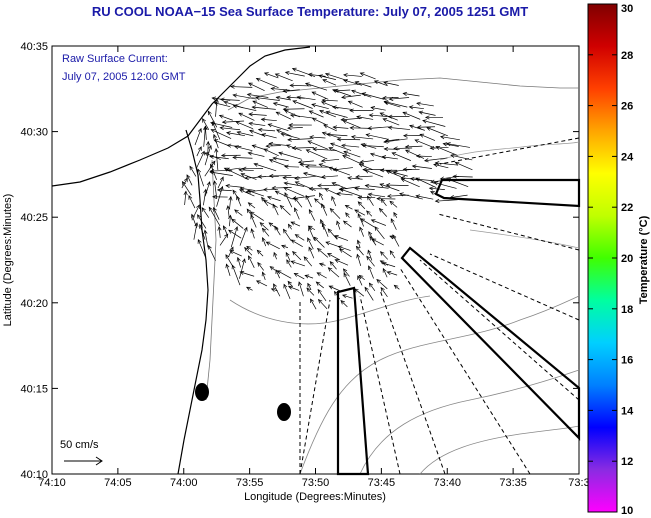 The width and height of the screenshot is (651, 518). What do you see at coordinates (627, 259) in the screenshot?
I see `colorbar-tick-label: 20` at bounding box center [627, 259].